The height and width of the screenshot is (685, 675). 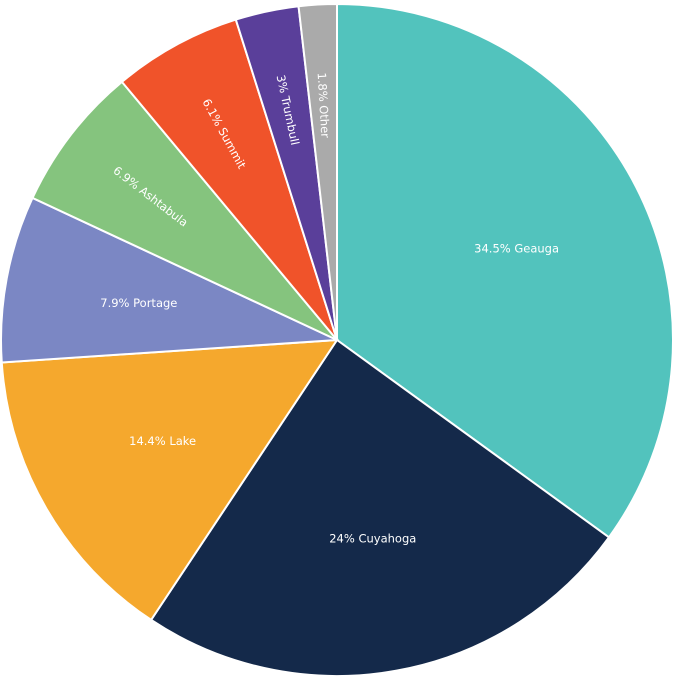 I want to click on slice-label: 34.5% Geauga, so click(x=516, y=248).